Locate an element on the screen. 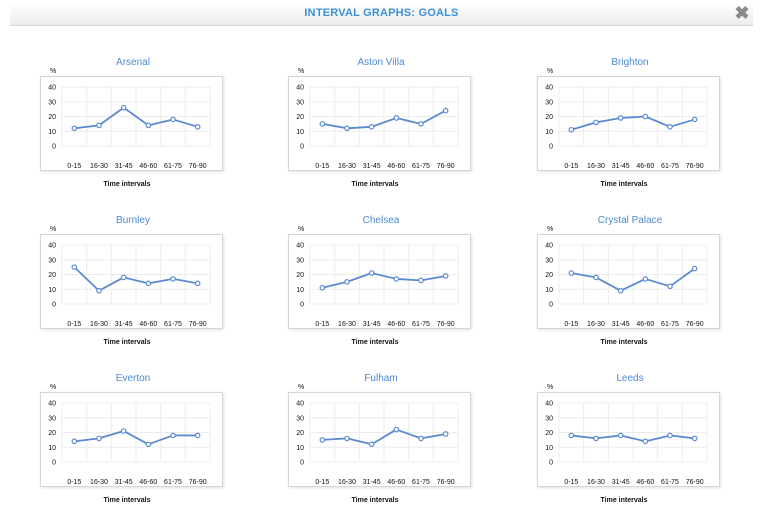  chart-title: Leeds is located at coordinates (630, 378).